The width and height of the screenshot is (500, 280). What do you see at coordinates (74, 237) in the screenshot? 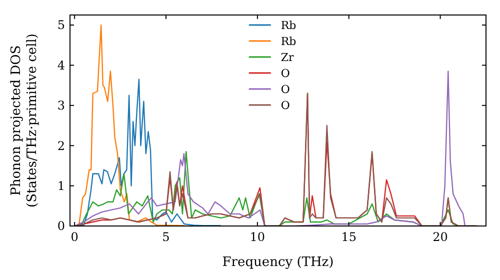
I see `x-tick-label: 0` at bounding box center [74, 237].